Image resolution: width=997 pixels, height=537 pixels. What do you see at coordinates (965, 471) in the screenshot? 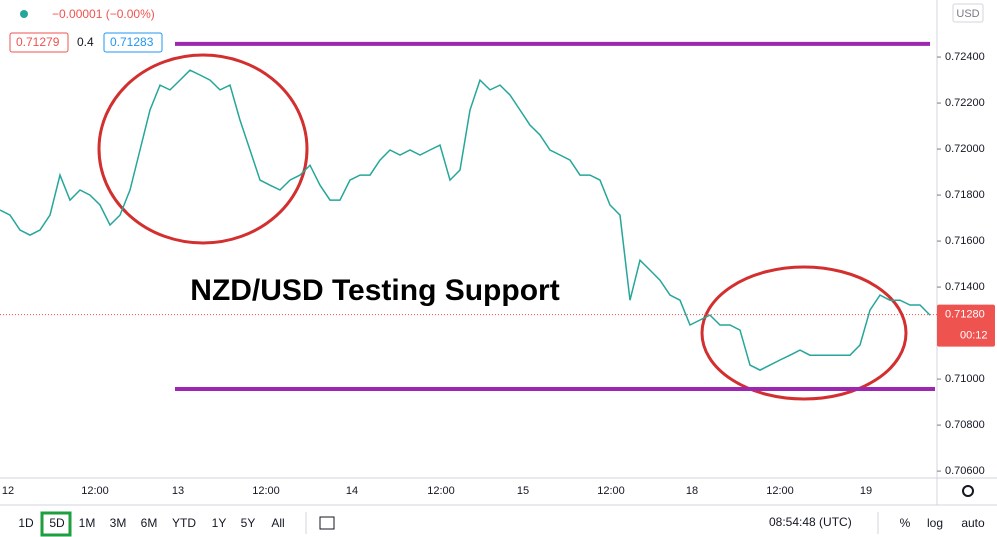
I see `y-tick-label: 0.70600` at bounding box center [965, 471].